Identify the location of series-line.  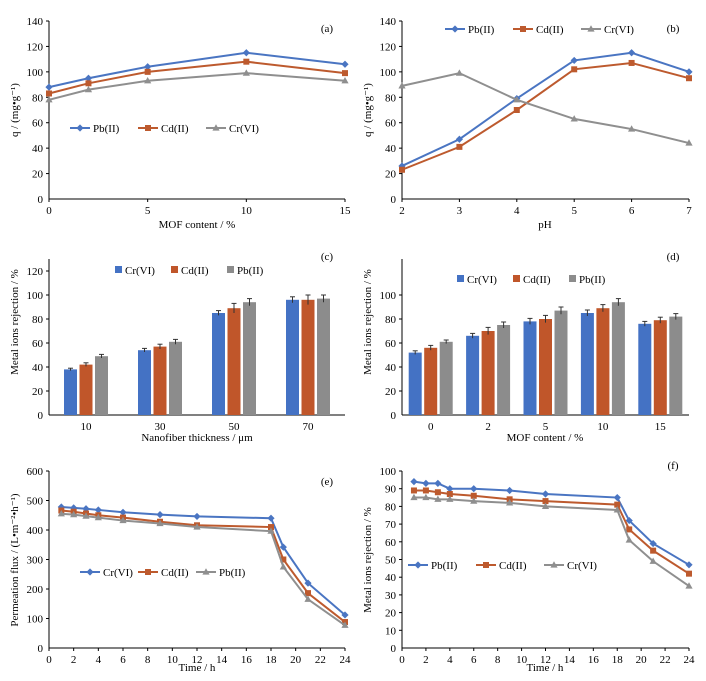
(203, 560).